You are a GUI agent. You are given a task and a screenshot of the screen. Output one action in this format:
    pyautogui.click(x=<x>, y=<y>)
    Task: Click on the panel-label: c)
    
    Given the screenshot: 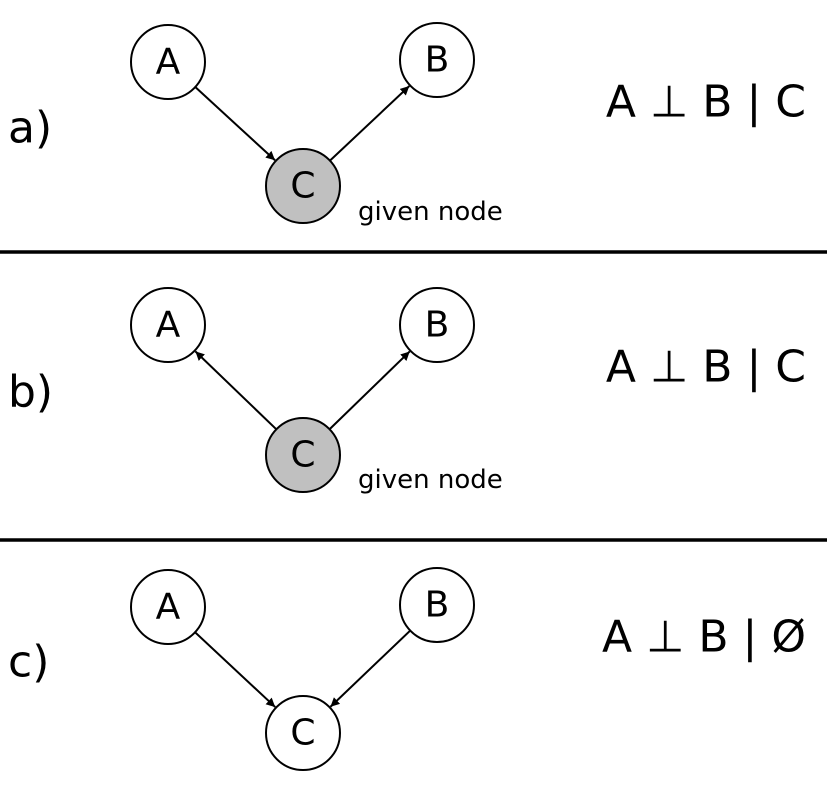 What is the action you would take?
    pyautogui.click(x=28, y=662)
    